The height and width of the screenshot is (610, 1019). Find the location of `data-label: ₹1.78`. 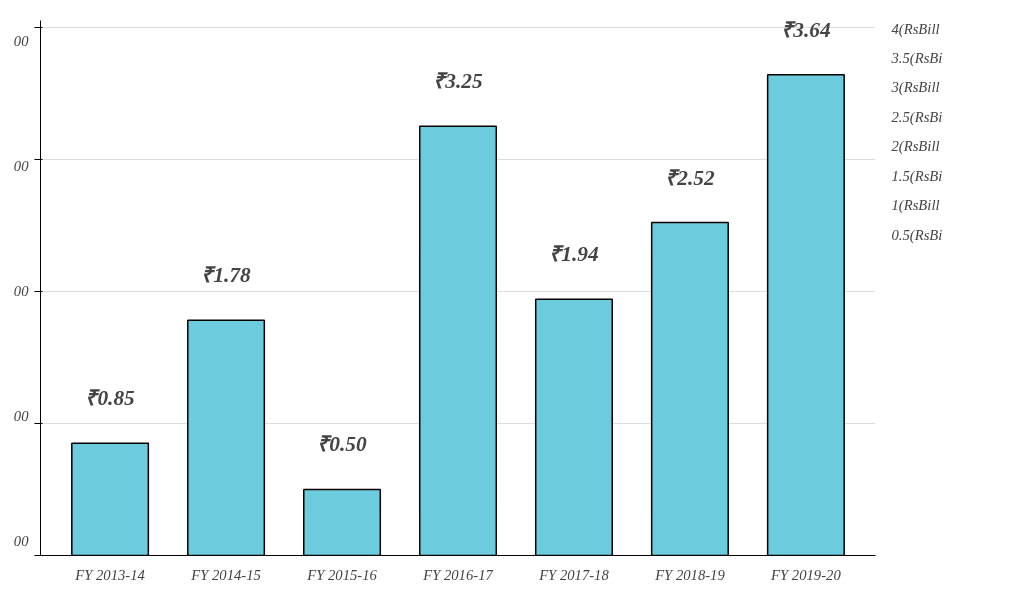

data-label: ₹1.78 is located at coordinates (226, 275).